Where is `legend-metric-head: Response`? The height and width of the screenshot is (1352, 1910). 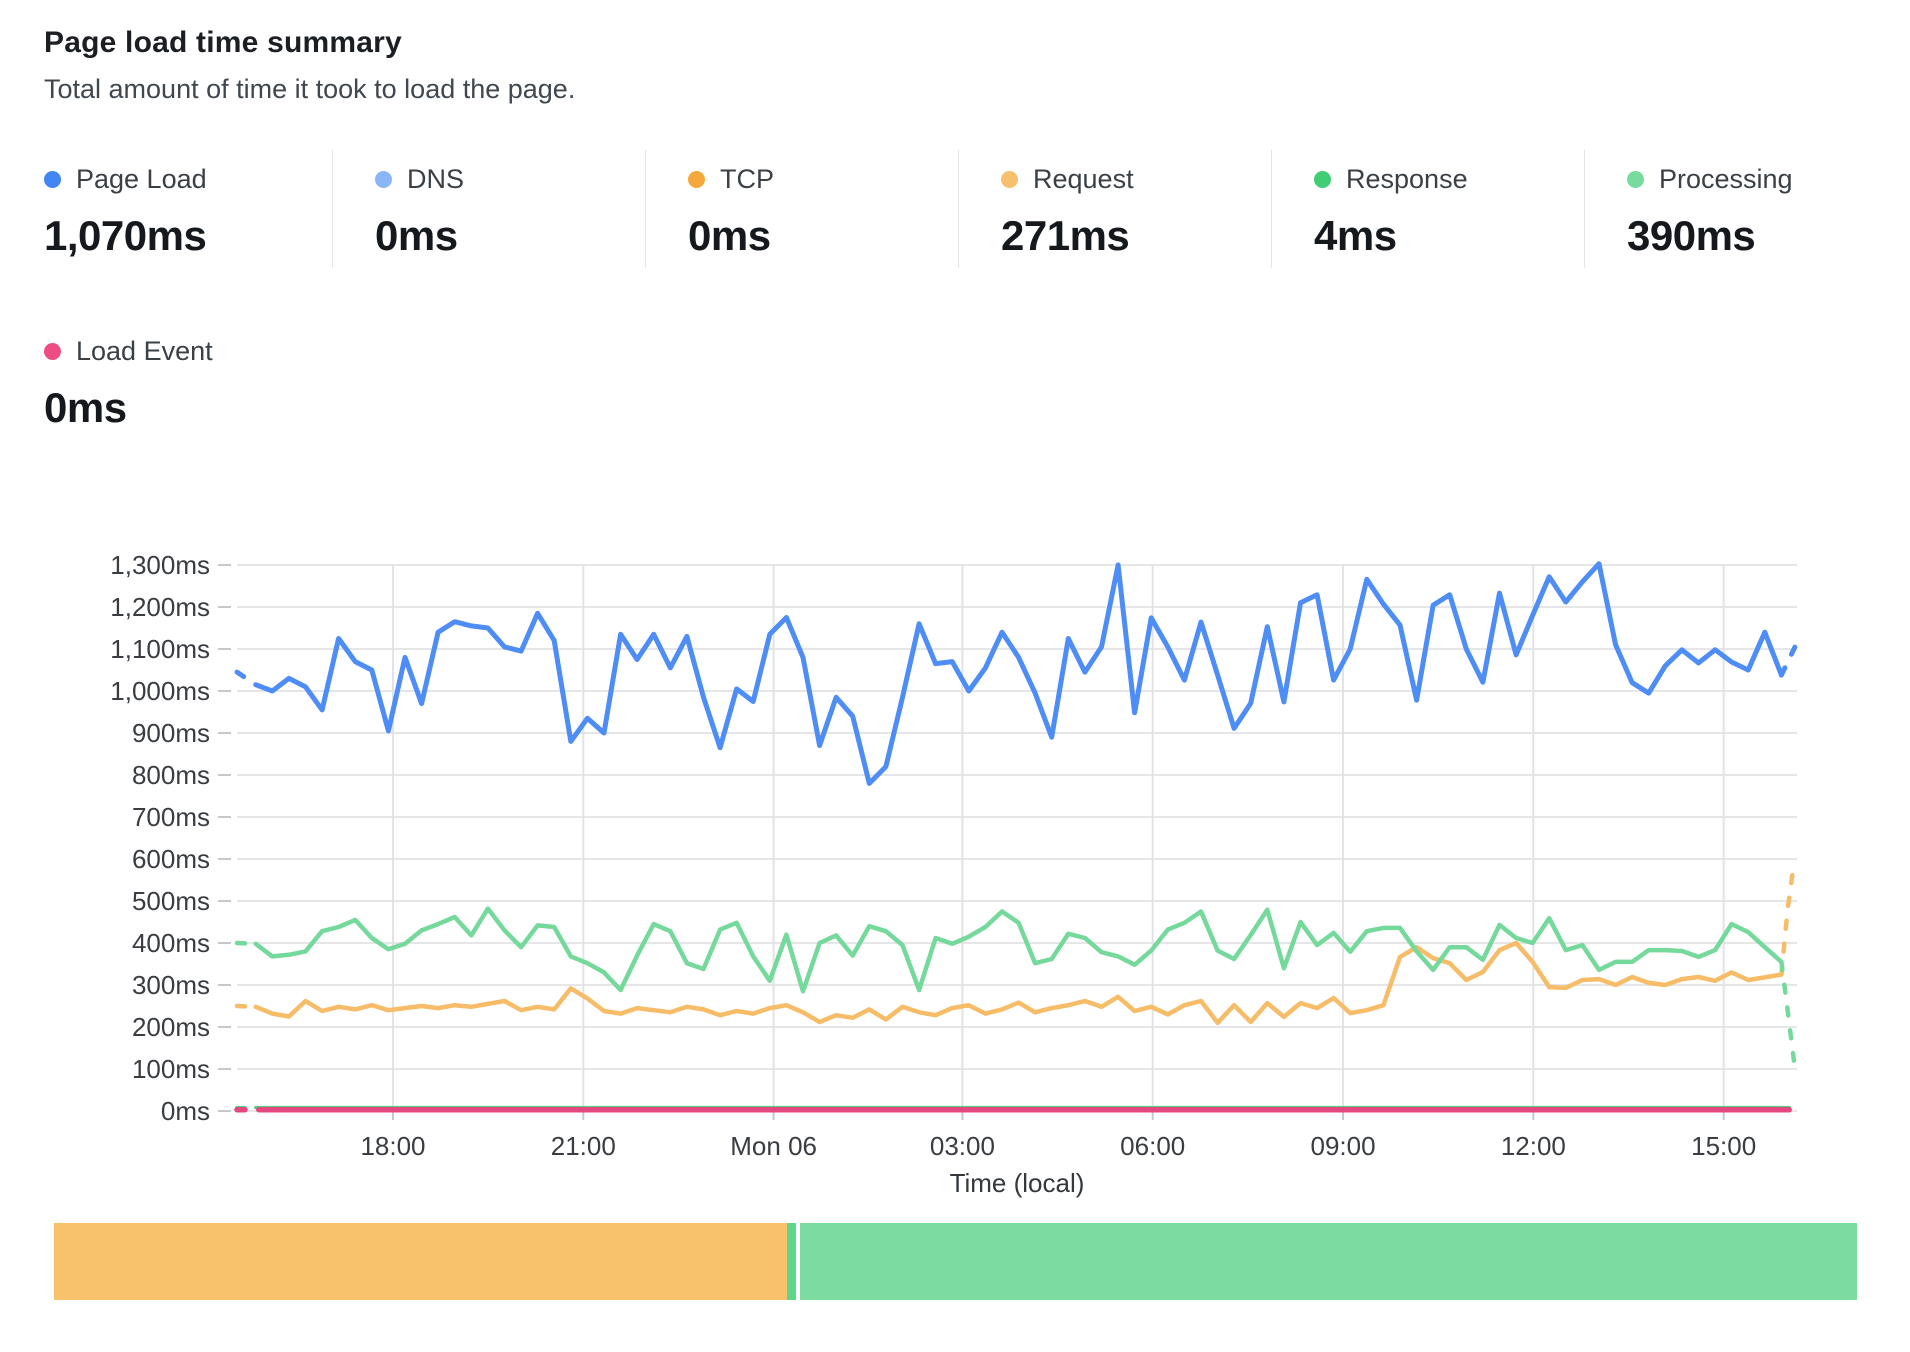
legend-metric-head: Response is located at coordinates (1449, 179).